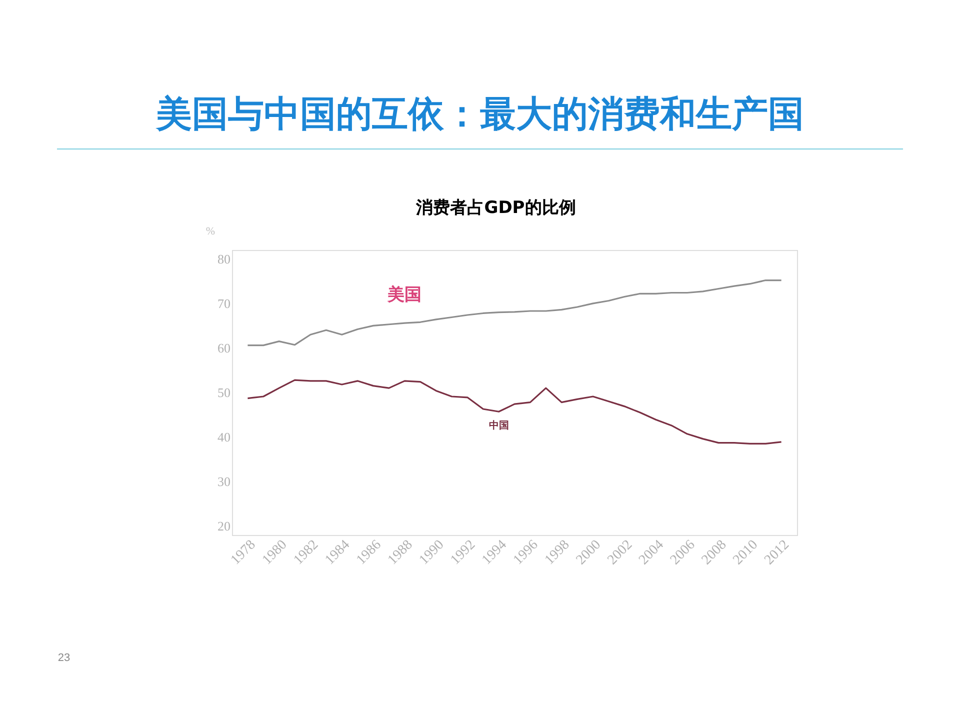 Image resolution: width=960 pixels, height=720 pixels. Describe the element at coordinates (211, 232) in the screenshot. I see `y-axis-title: %` at that location.